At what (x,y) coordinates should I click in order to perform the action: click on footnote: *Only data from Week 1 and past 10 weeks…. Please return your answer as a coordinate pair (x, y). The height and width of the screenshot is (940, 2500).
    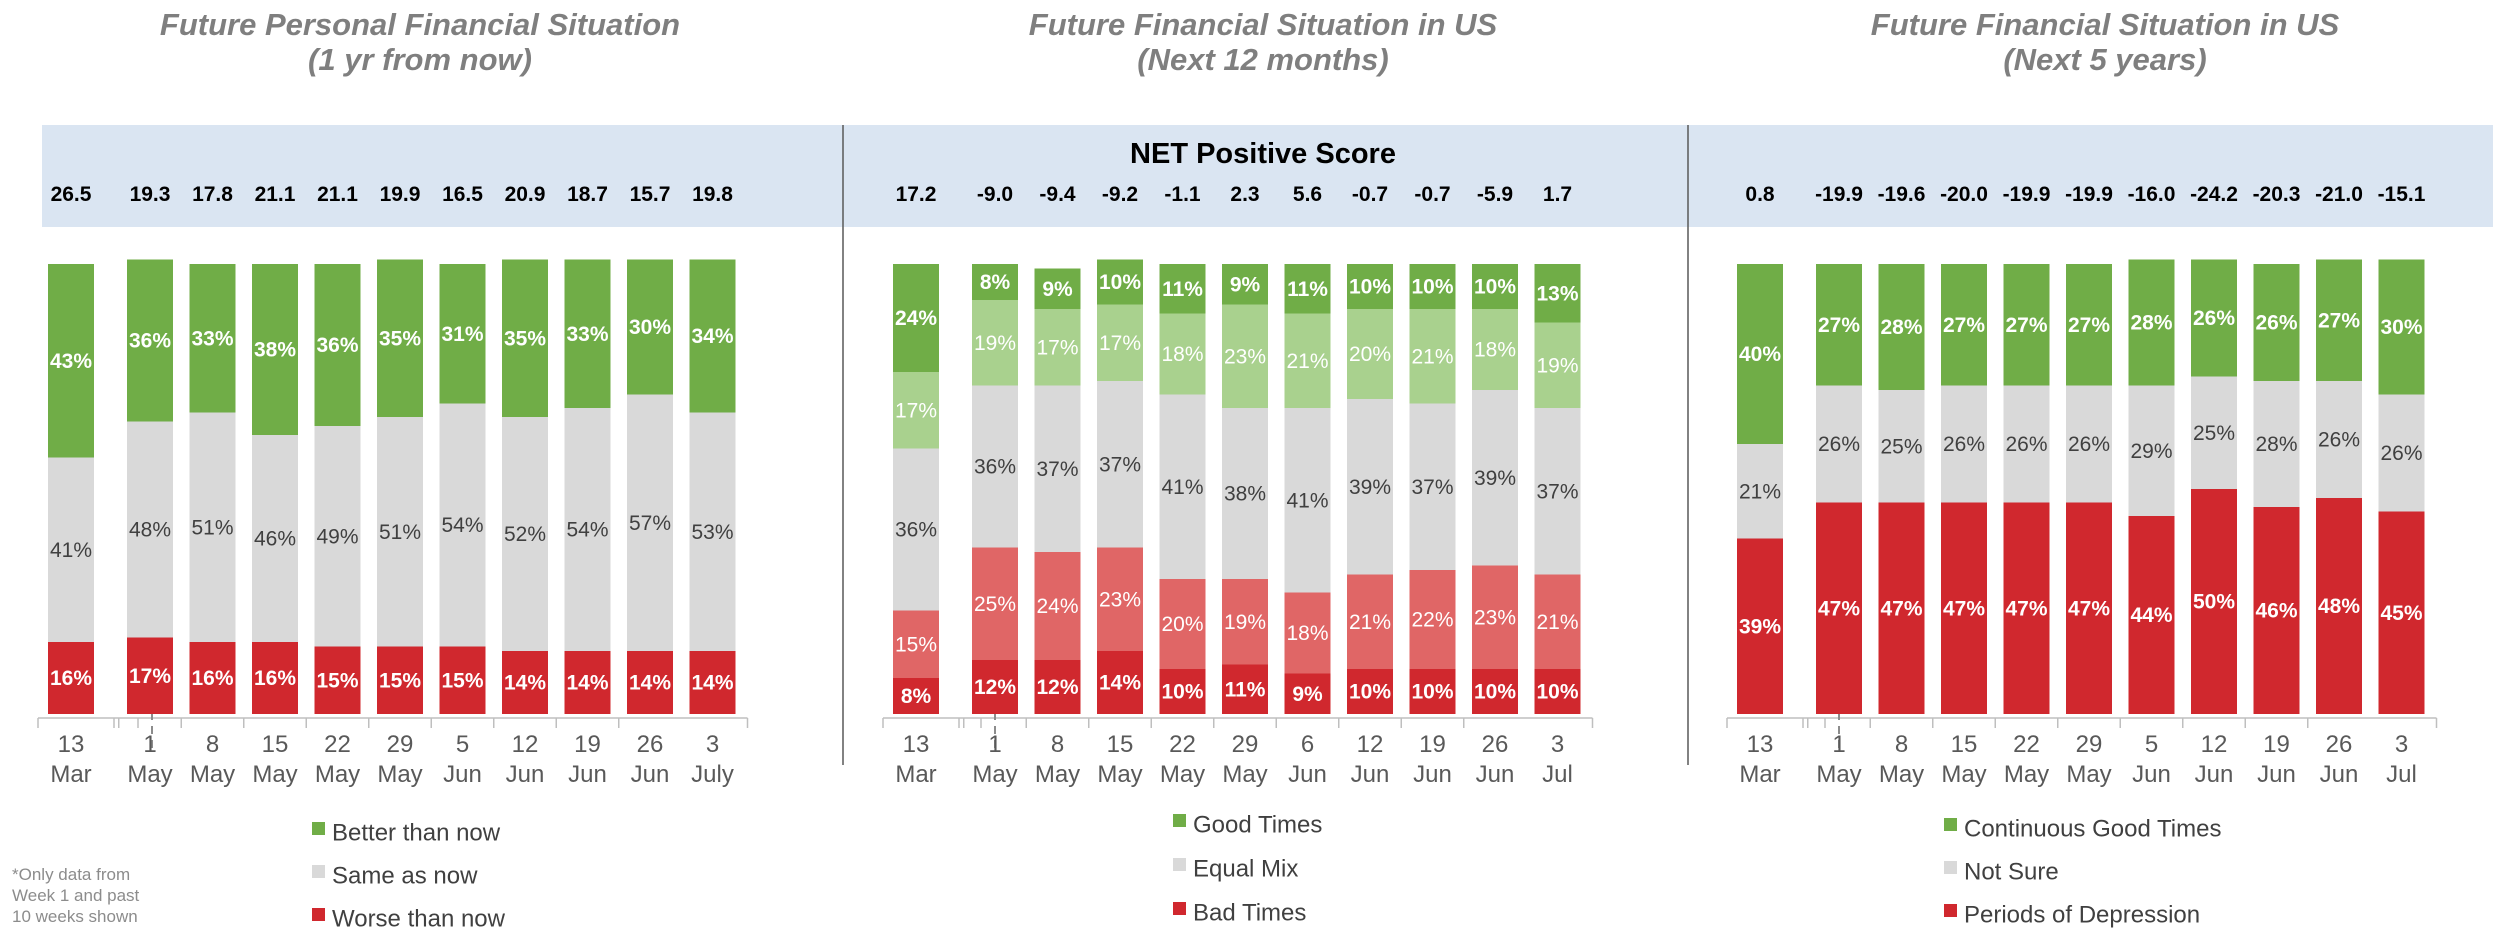
    Looking at the image, I should click on (78, 895).